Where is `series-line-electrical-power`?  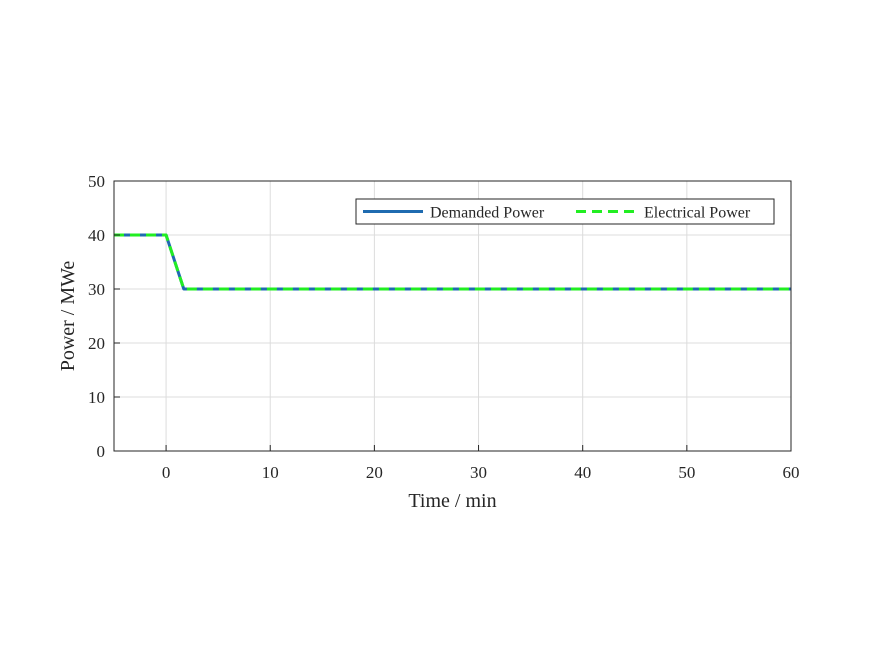
series-line-electrical-power is located at coordinates (452, 262).